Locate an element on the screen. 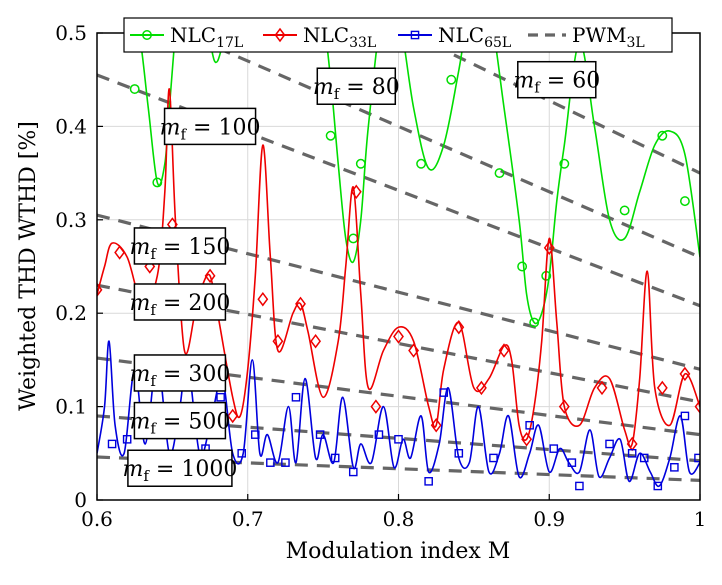  x-tick-label: 0.6 is located at coordinates (97, 519).